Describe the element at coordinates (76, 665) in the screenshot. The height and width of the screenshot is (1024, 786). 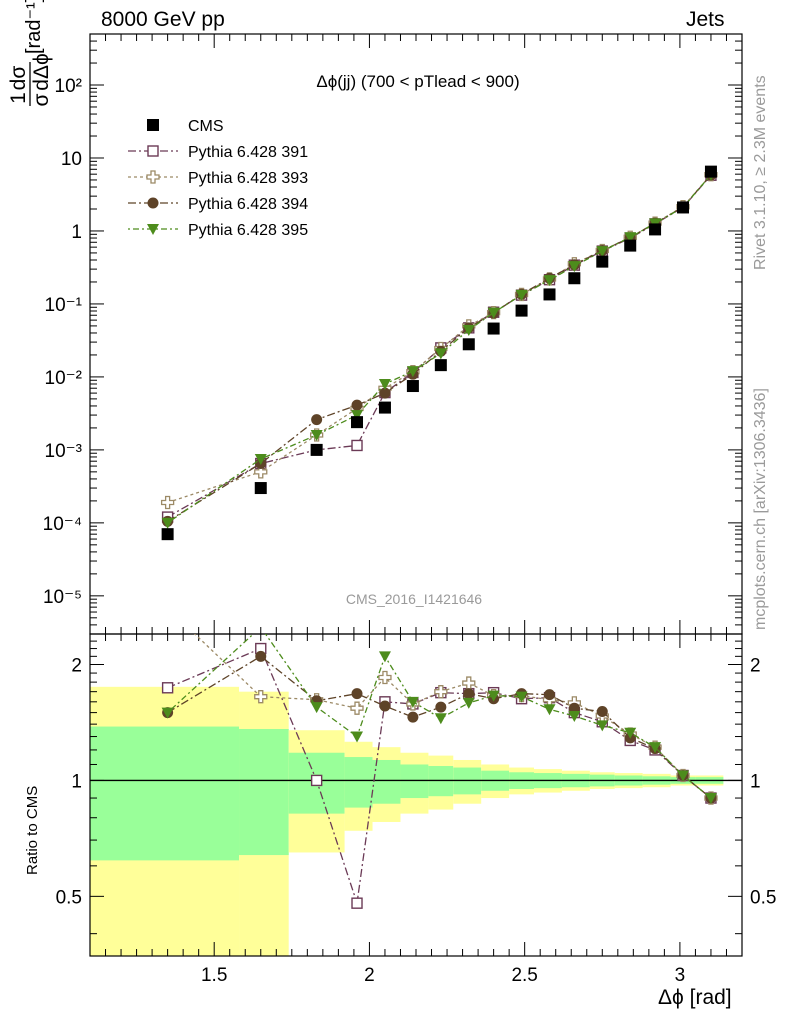
I see `ratio-y-tick-label: 2` at that location.